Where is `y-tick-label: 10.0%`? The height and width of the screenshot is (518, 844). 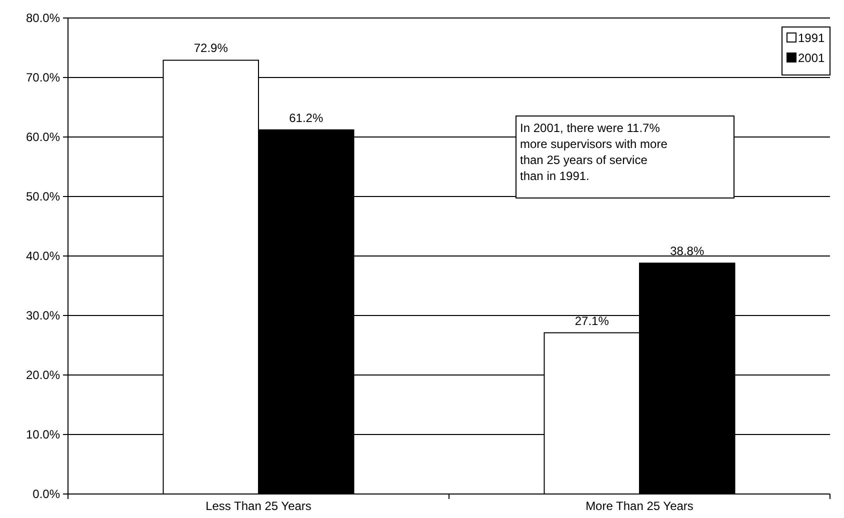 y-tick-label: 10.0% is located at coordinates (43, 435).